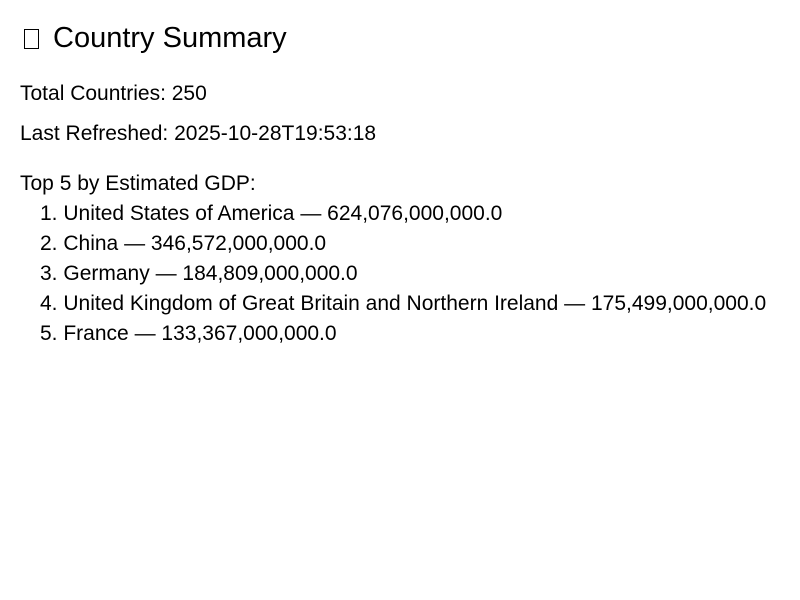 The image size is (800, 600). I want to click on page-title-text: Country Summary, so click(170, 38).